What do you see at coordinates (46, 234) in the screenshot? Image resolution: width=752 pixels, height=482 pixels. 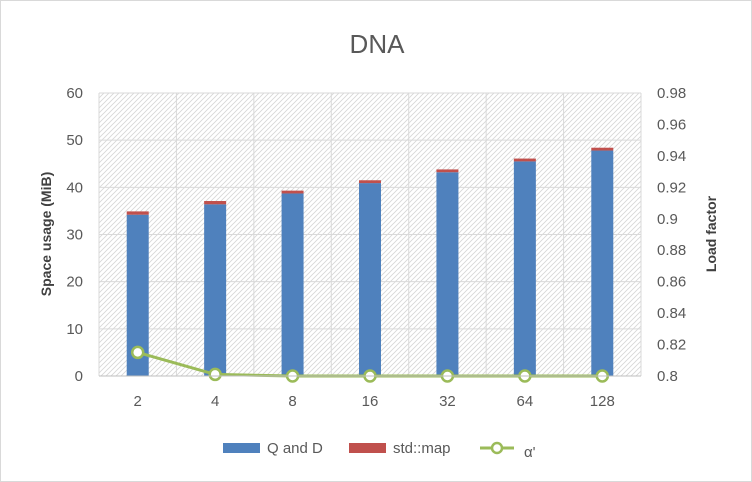 I see `y-axis-title: Space usage (MiB)` at bounding box center [46, 234].